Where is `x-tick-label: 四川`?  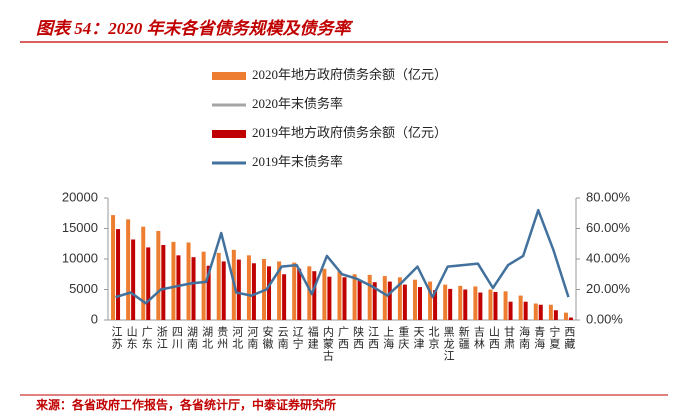
x-tick-label: 四川 is located at coordinates (176, 338).